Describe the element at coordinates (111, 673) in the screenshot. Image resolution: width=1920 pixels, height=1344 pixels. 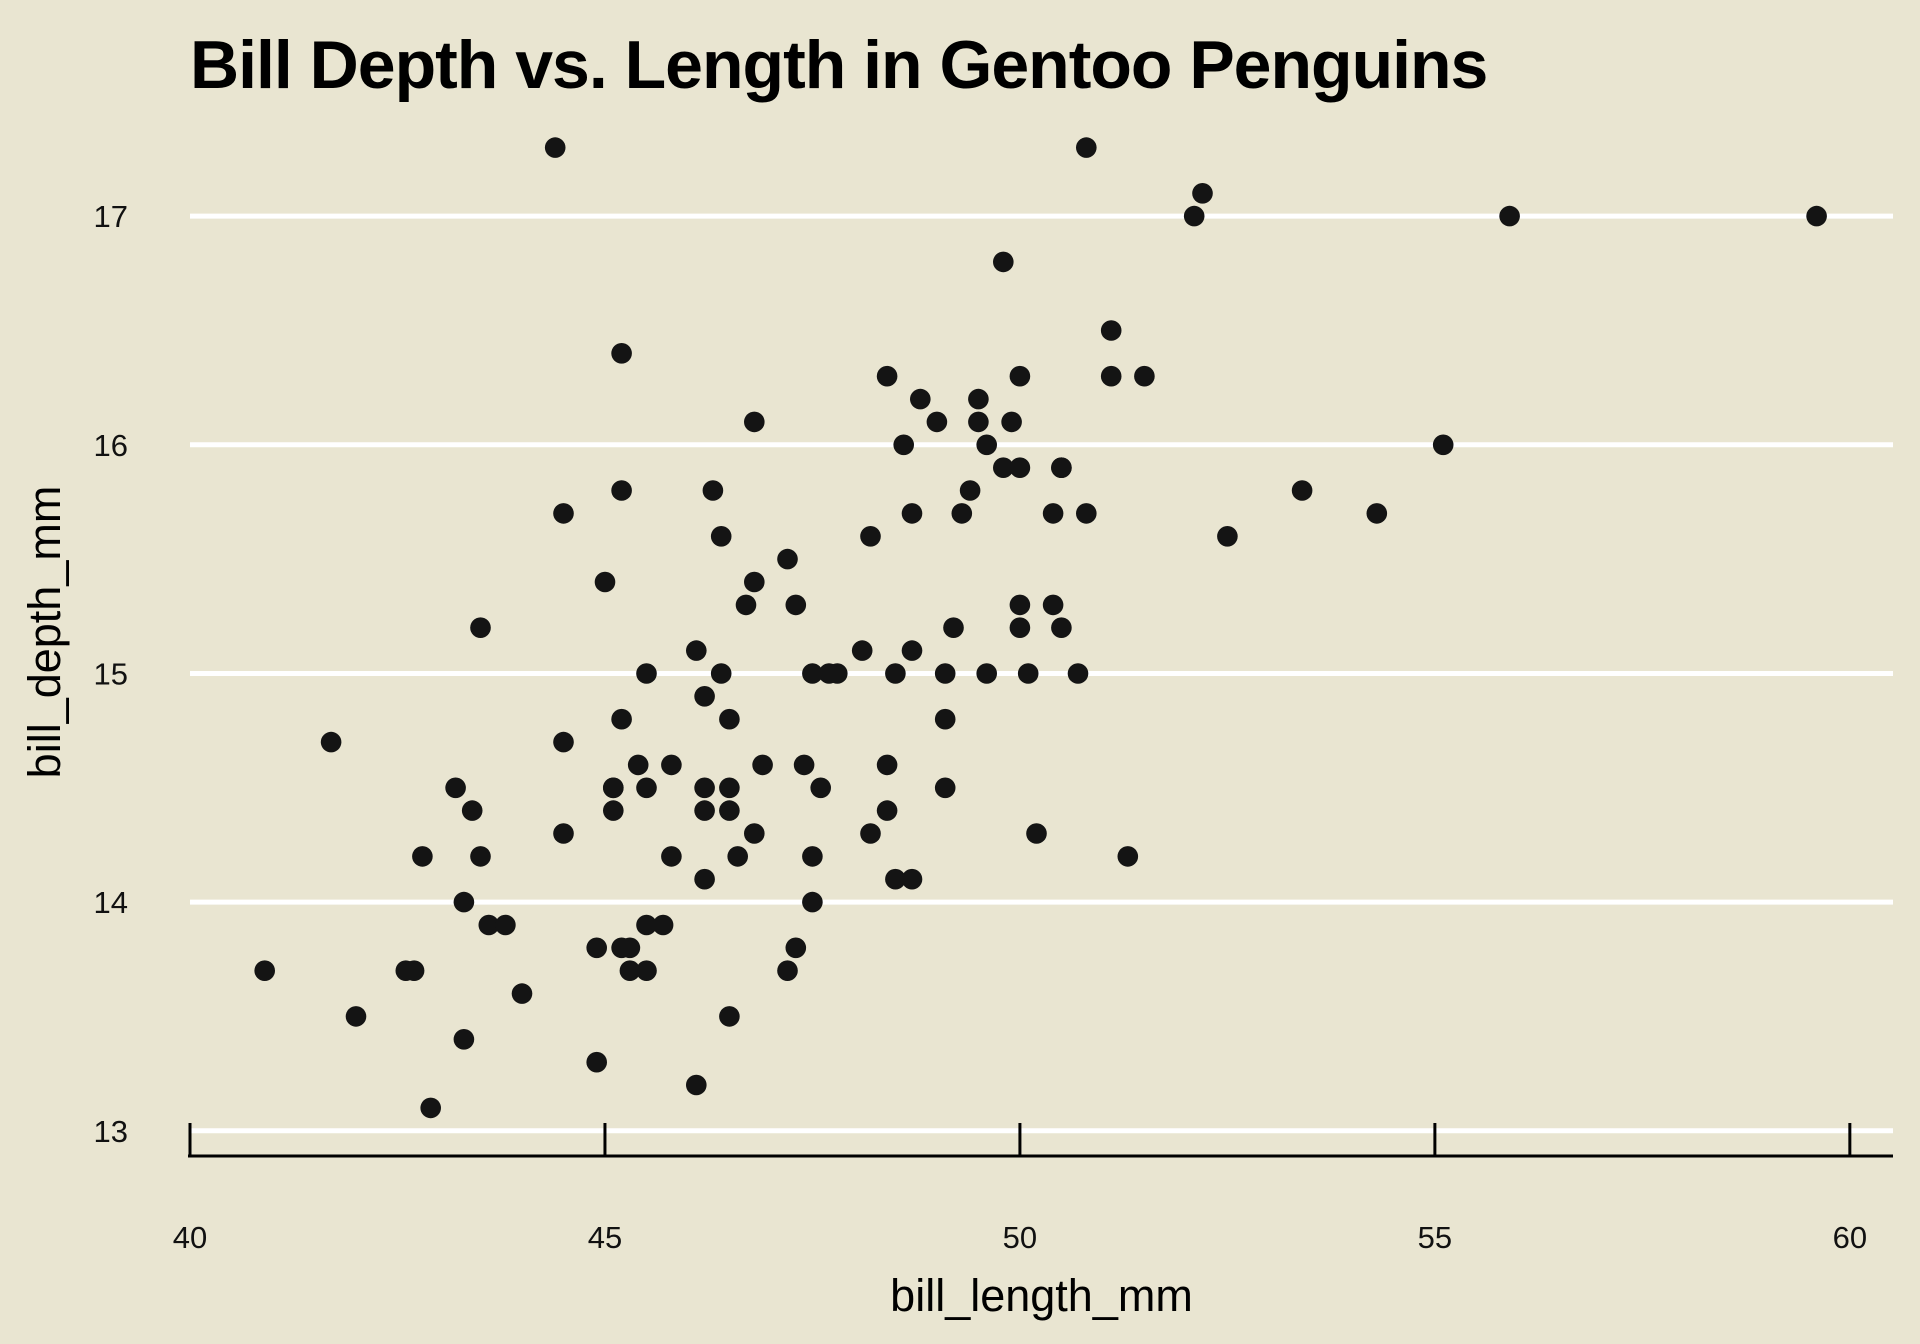
I see `y-tick-label: 15` at that location.